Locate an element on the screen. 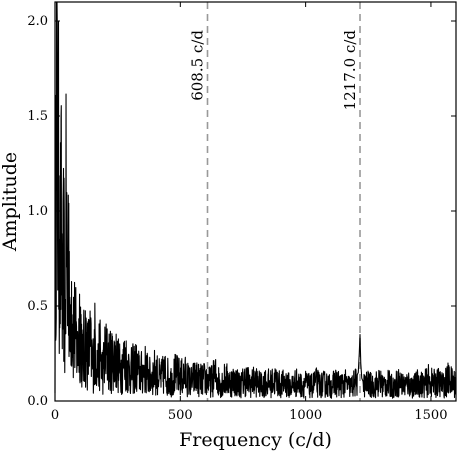 This screenshot has width=458, height=452. y-tick-label-4: 2.0 is located at coordinates (37, 21).